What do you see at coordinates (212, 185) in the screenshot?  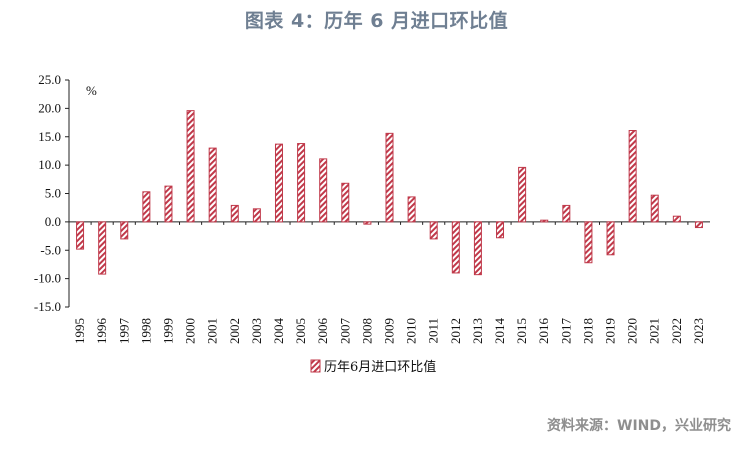 I see `bar-2001` at bounding box center [212, 185].